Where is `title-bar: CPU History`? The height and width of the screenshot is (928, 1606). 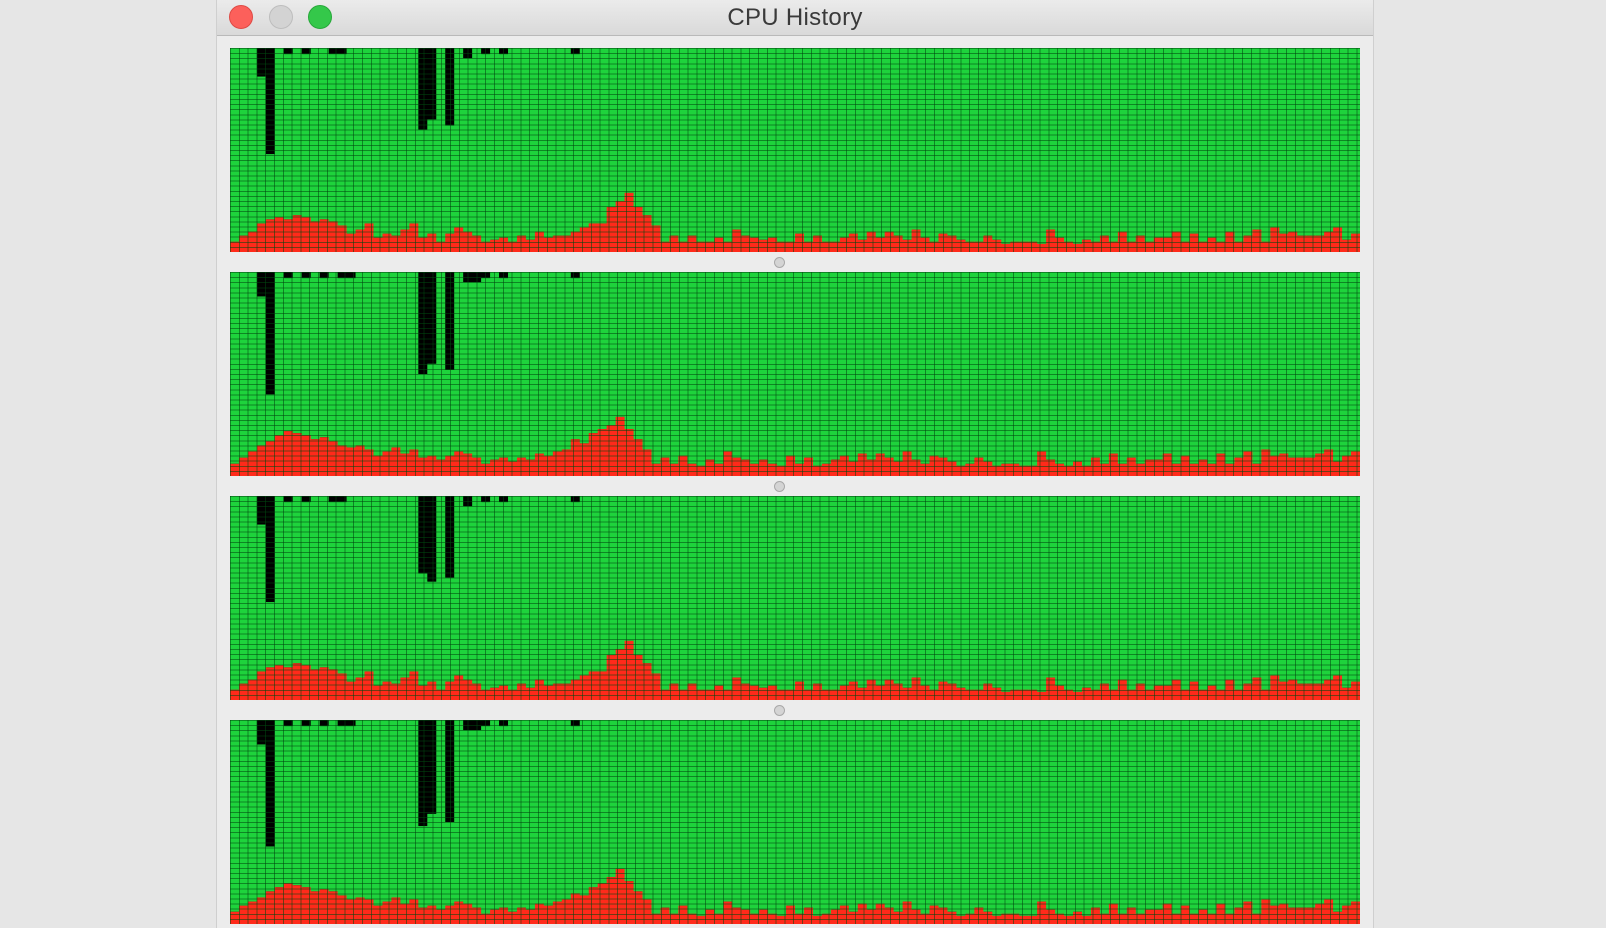 title-bar: CPU History is located at coordinates (795, 18).